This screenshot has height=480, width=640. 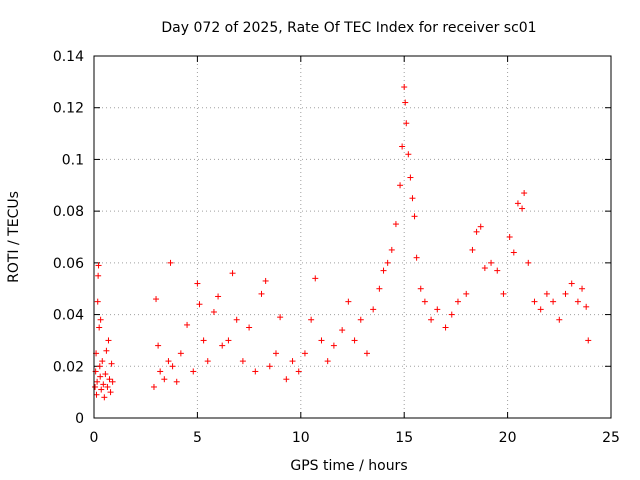 What do you see at coordinates (348, 466) in the screenshot?
I see `x-axis-label: GPS time / hours` at bounding box center [348, 466].